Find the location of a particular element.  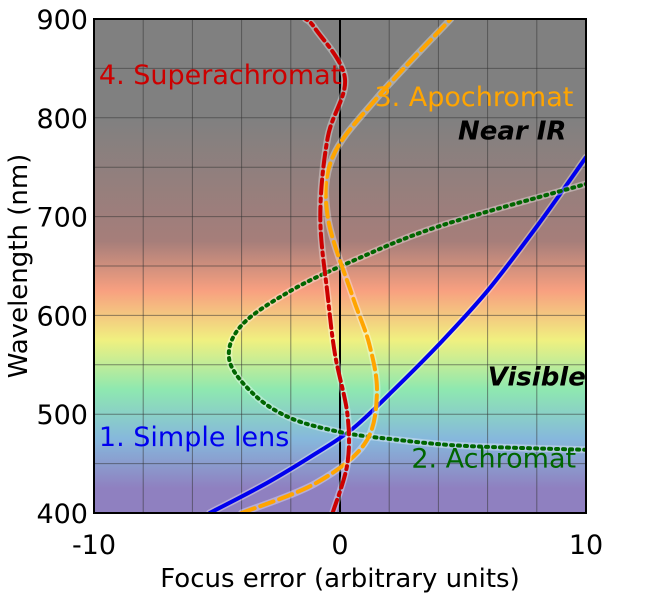

series-label-3: 3. Apochromat is located at coordinates (473, 97).